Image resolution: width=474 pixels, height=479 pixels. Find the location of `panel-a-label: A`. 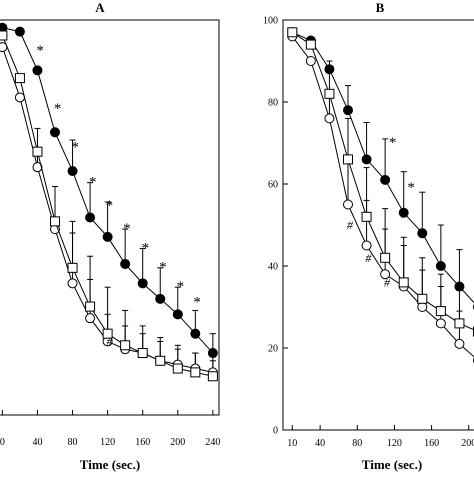

panel-a-label: A is located at coordinates (100, 7).